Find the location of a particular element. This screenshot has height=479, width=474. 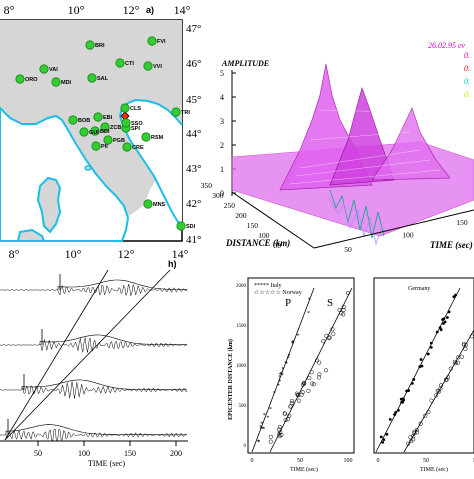

lat-tick-47: 47° is located at coordinates (193, 29).